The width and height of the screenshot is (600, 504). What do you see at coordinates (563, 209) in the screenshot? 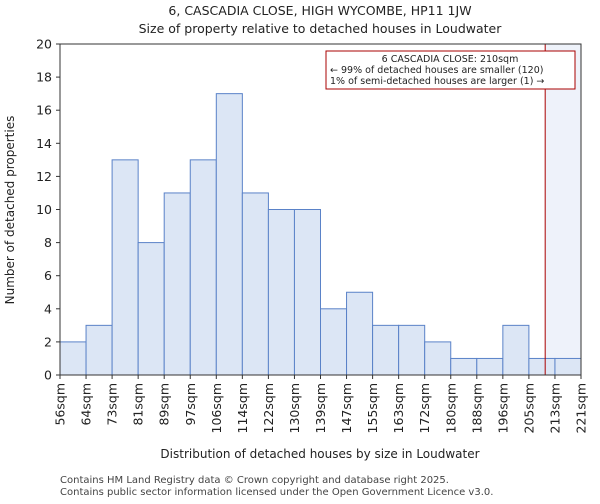
I see `highlight-region` at bounding box center [563, 209].